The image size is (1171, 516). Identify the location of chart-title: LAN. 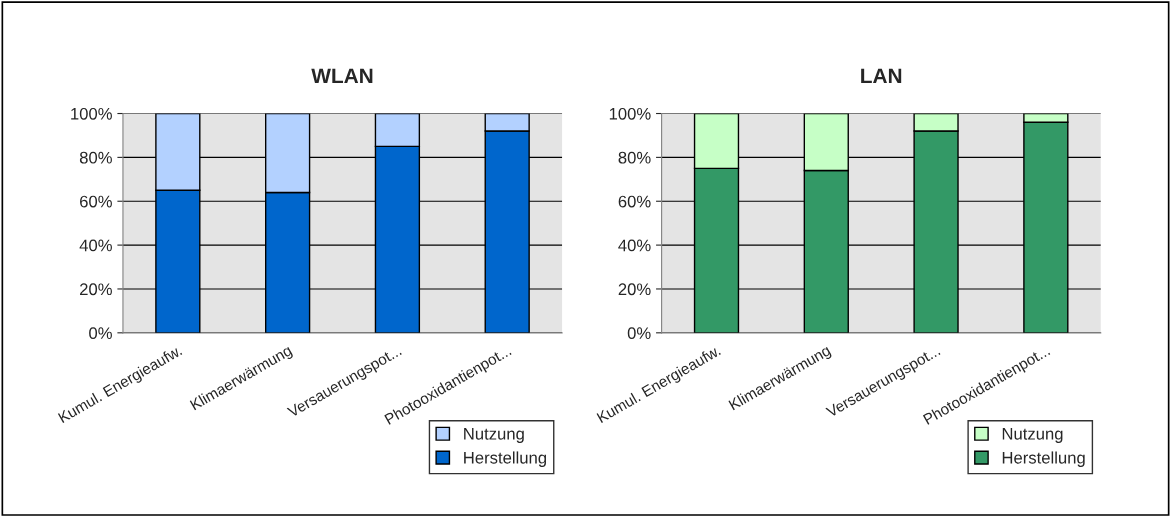
(881, 75).